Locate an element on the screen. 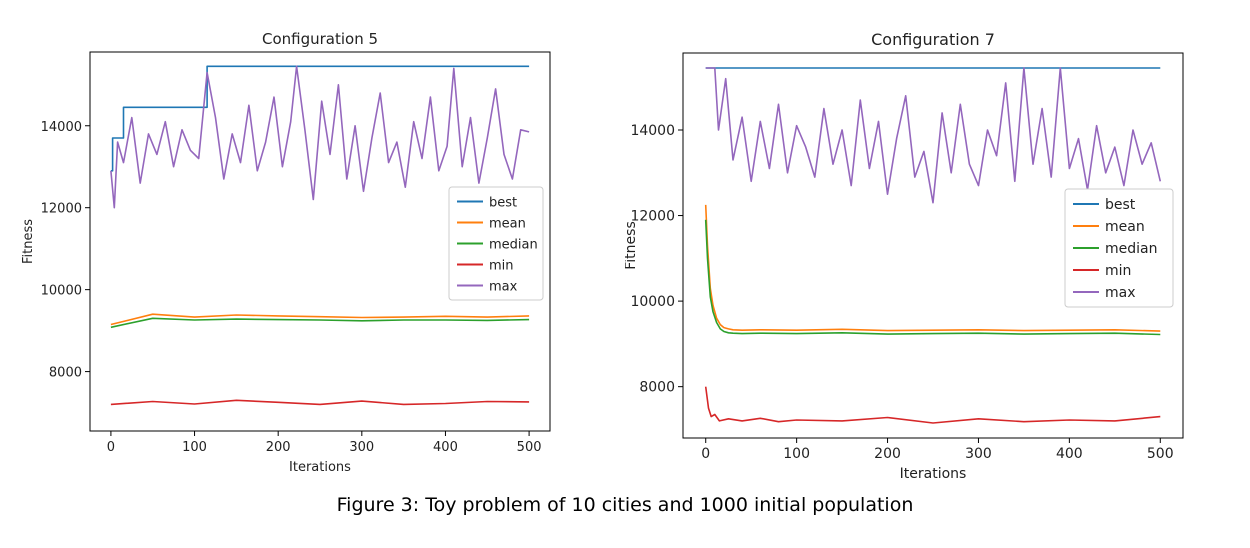 Image resolution: width=1250 pixels, height=548 pixels. chart-title: Configuration 5 is located at coordinates (320, 39).